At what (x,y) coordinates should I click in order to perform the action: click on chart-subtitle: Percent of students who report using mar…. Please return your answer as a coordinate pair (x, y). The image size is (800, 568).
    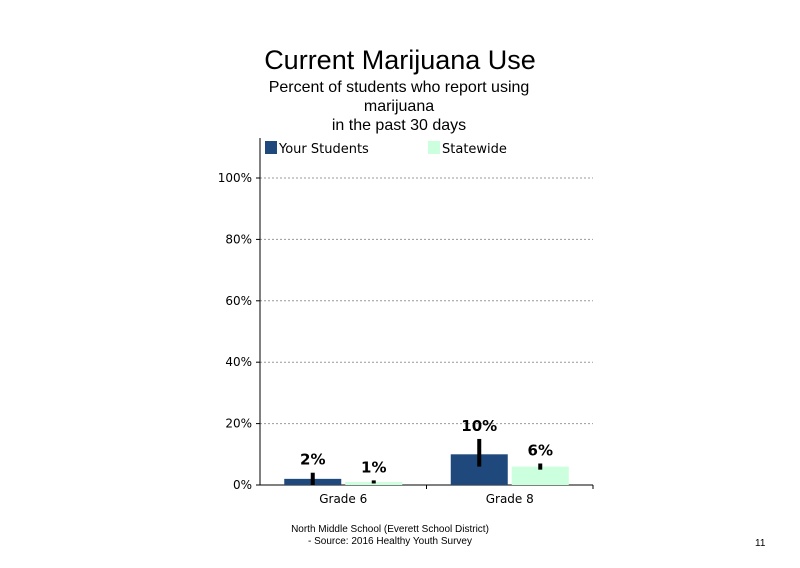
    Looking at the image, I should click on (399, 106).